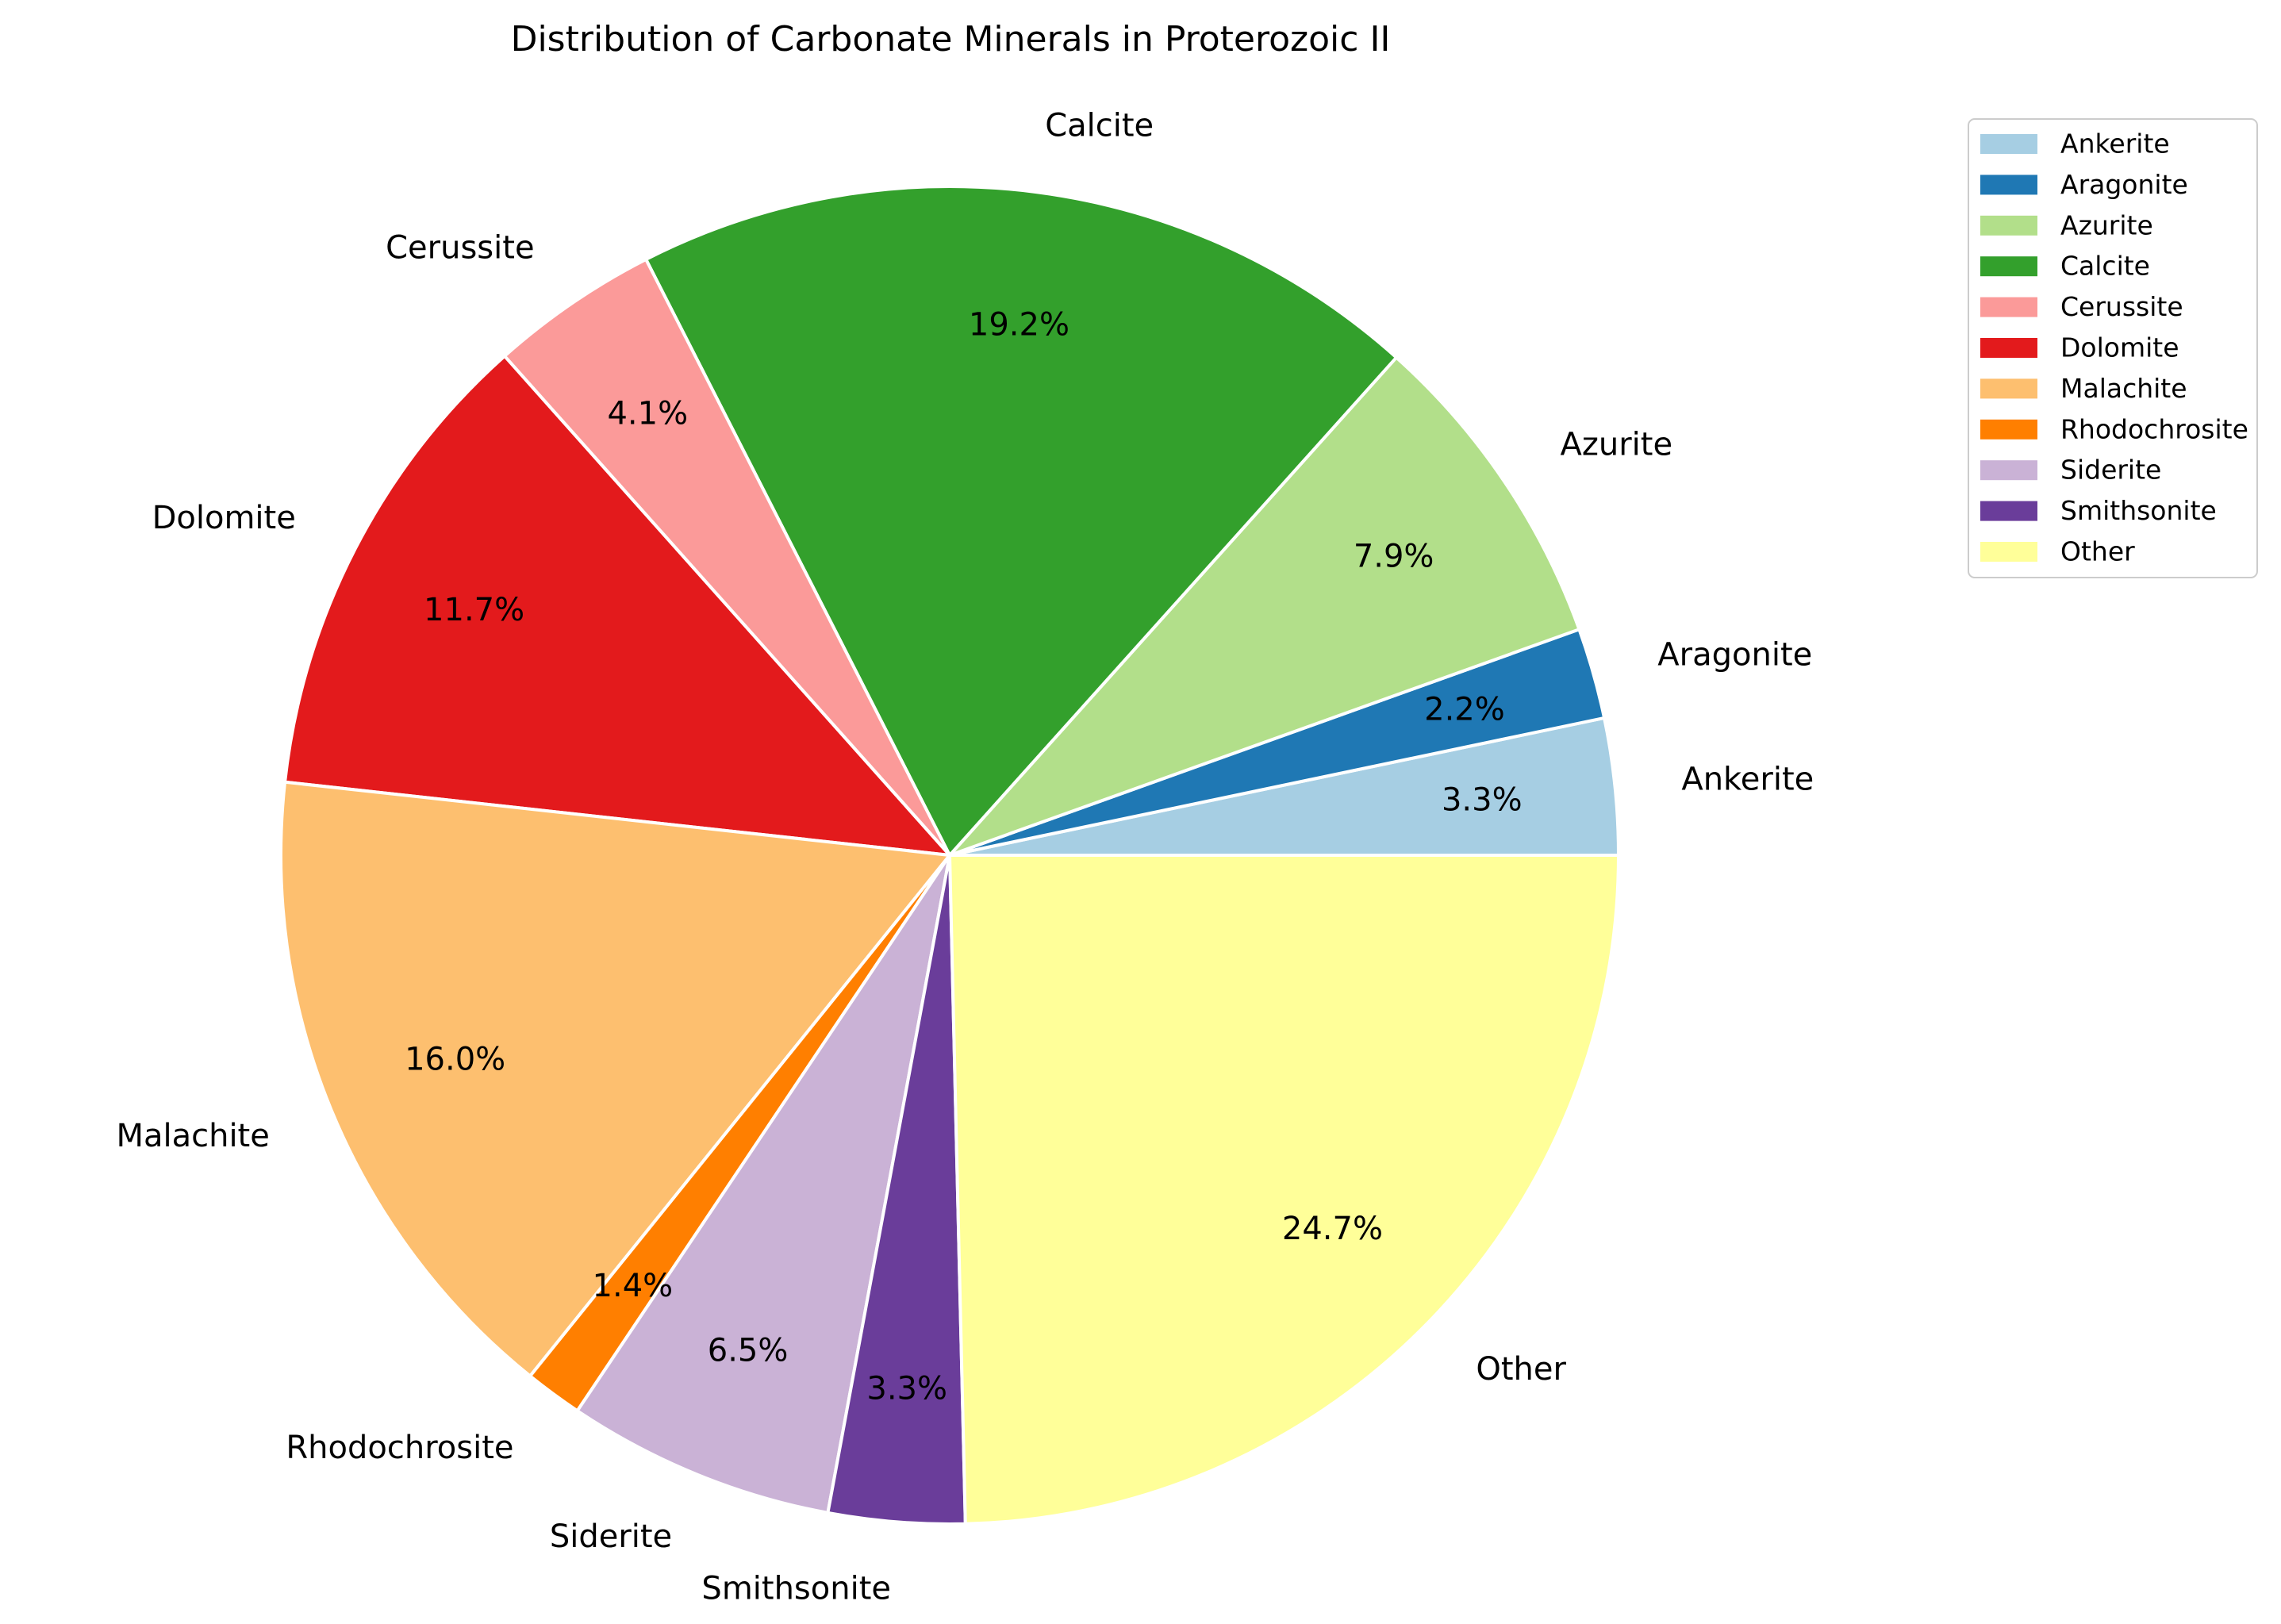  Describe the element at coordinates (1748, 779) in the screenshot. I see `slice-label-ankerite: Ankerite` at that location.